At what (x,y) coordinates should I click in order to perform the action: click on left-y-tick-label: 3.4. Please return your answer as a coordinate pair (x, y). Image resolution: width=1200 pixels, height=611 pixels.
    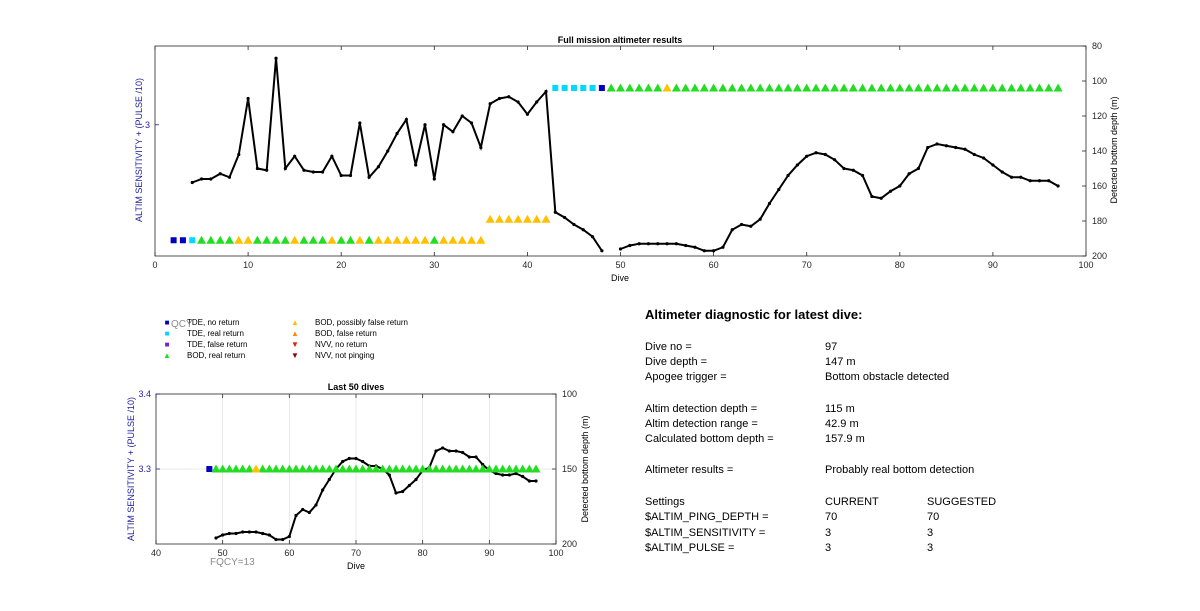
    Looking at the image, I should click on (144, 394).